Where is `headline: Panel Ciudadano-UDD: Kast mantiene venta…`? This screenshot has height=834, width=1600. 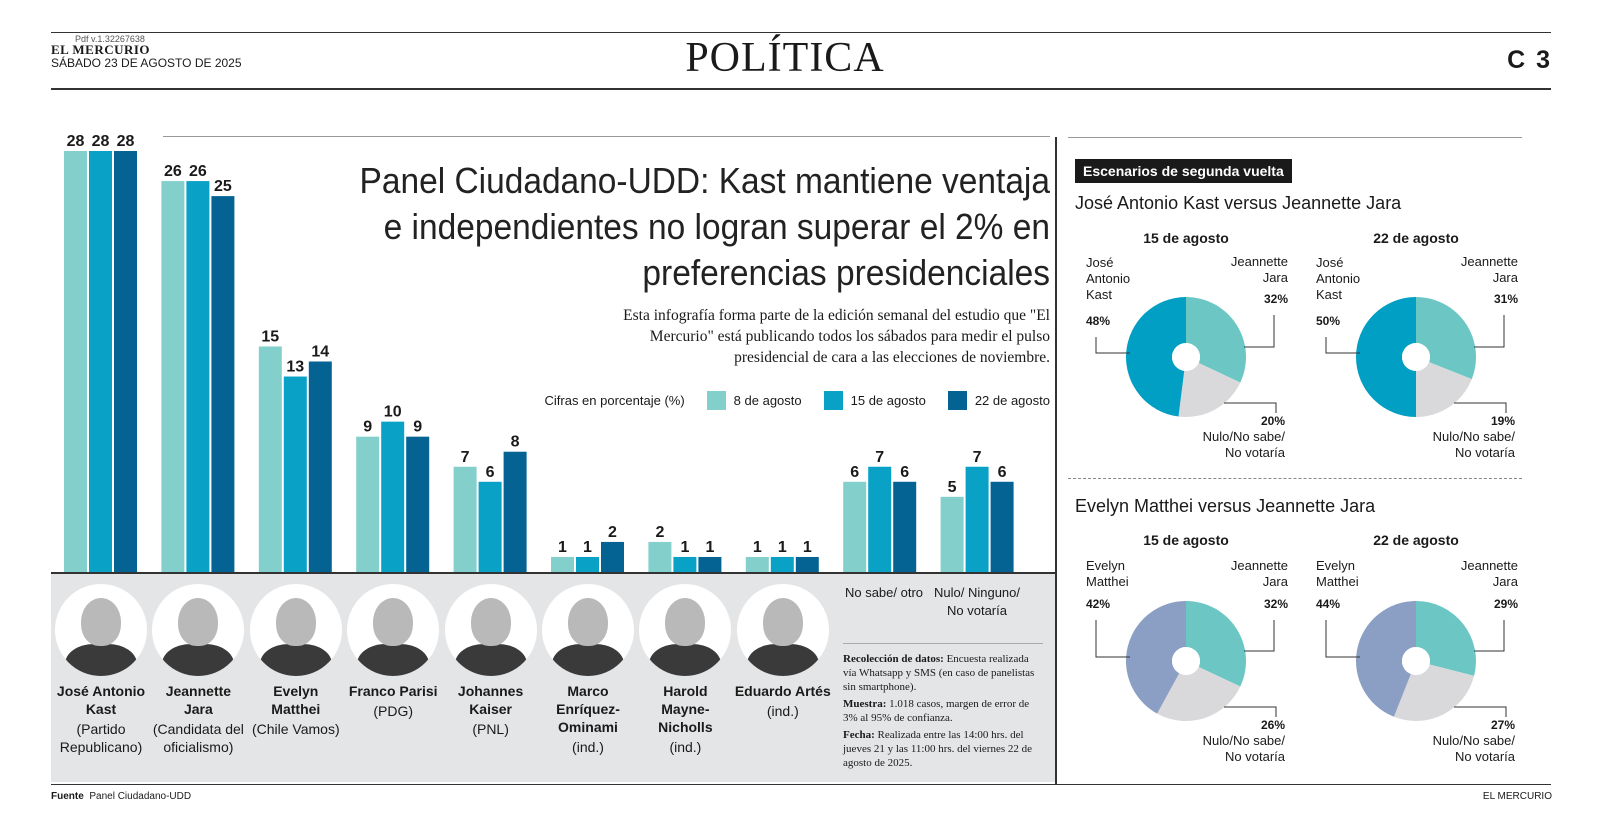
headline: Panel Ciudadano-UDD: Kast mantiene venta… is located at coordinates (704, 226).